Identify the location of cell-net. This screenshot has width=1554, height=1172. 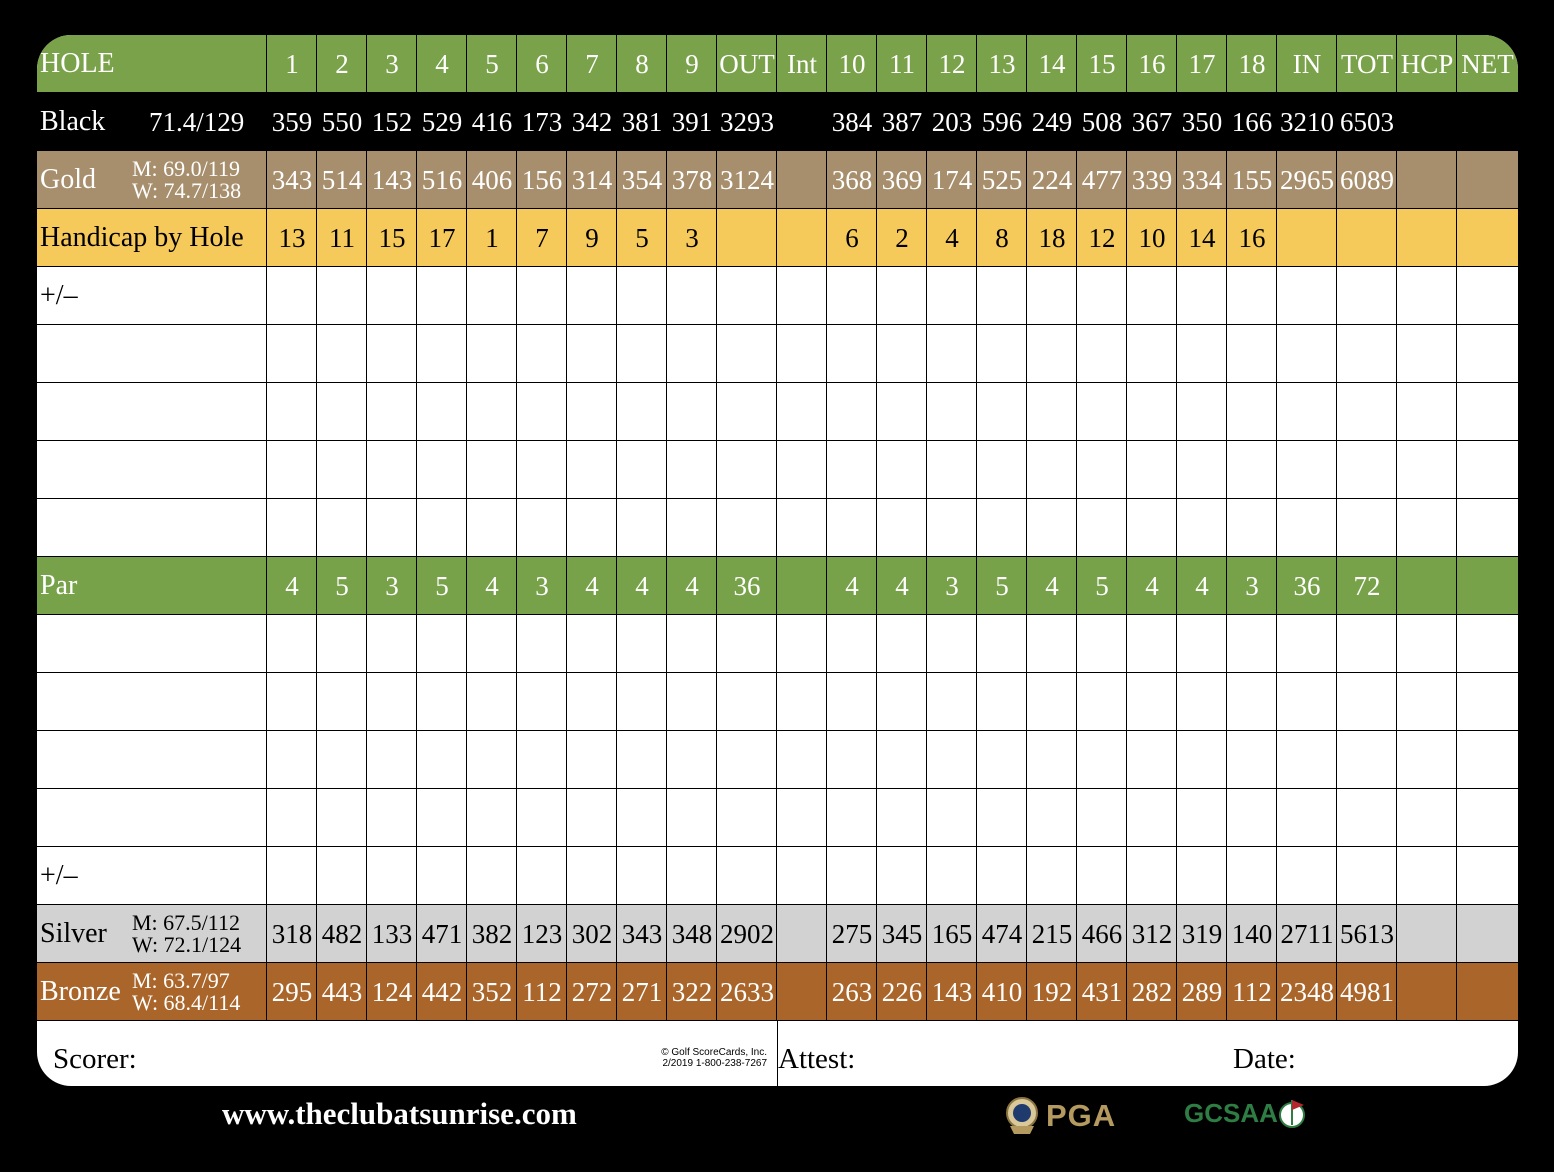
(1487, 760).